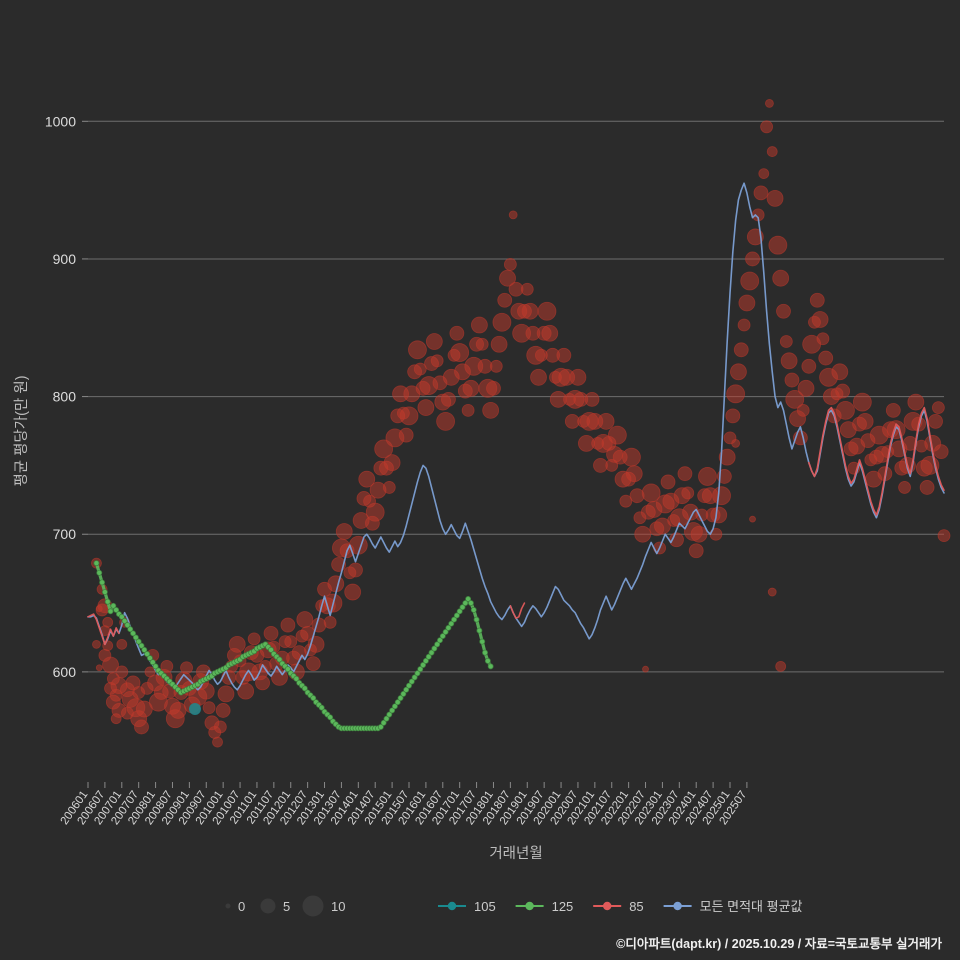 This screenshot has height=960, width=960. Describe the element at coordinates (485, 906) in the screenshot. I see `legend-series-label: 105` at that location.